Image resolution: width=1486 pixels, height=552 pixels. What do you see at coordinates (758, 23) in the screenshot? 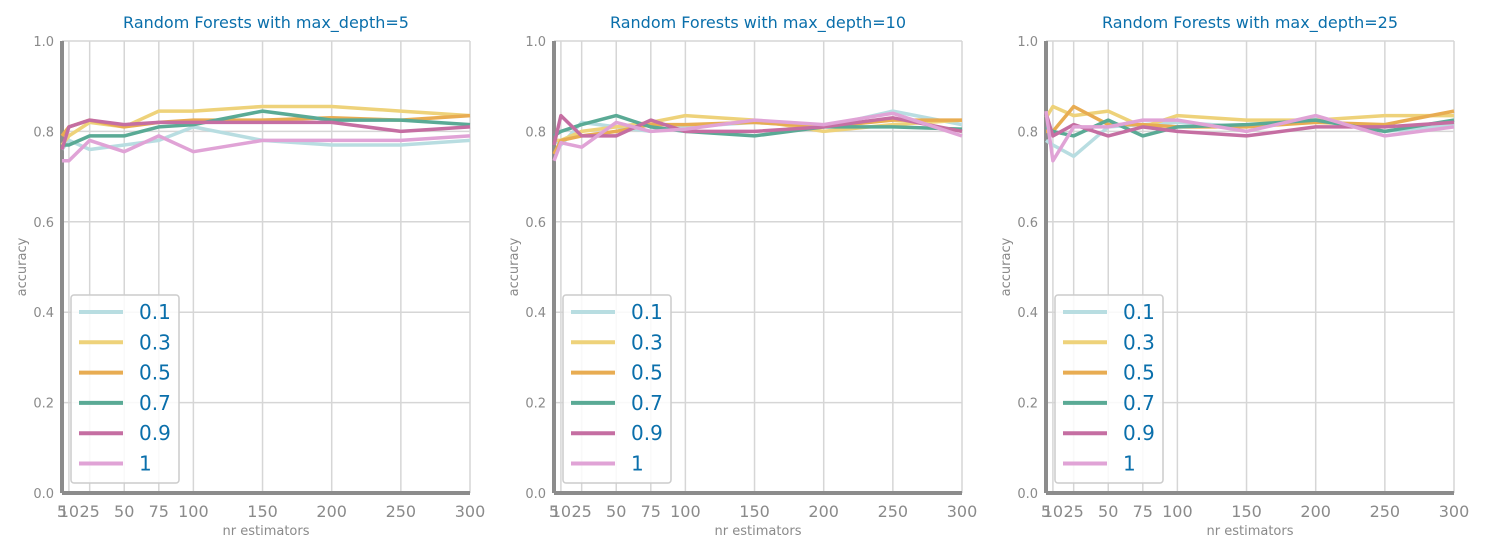
I see `chart-title: Random Forests with max_depth=10` at bounding box center [758, 23].